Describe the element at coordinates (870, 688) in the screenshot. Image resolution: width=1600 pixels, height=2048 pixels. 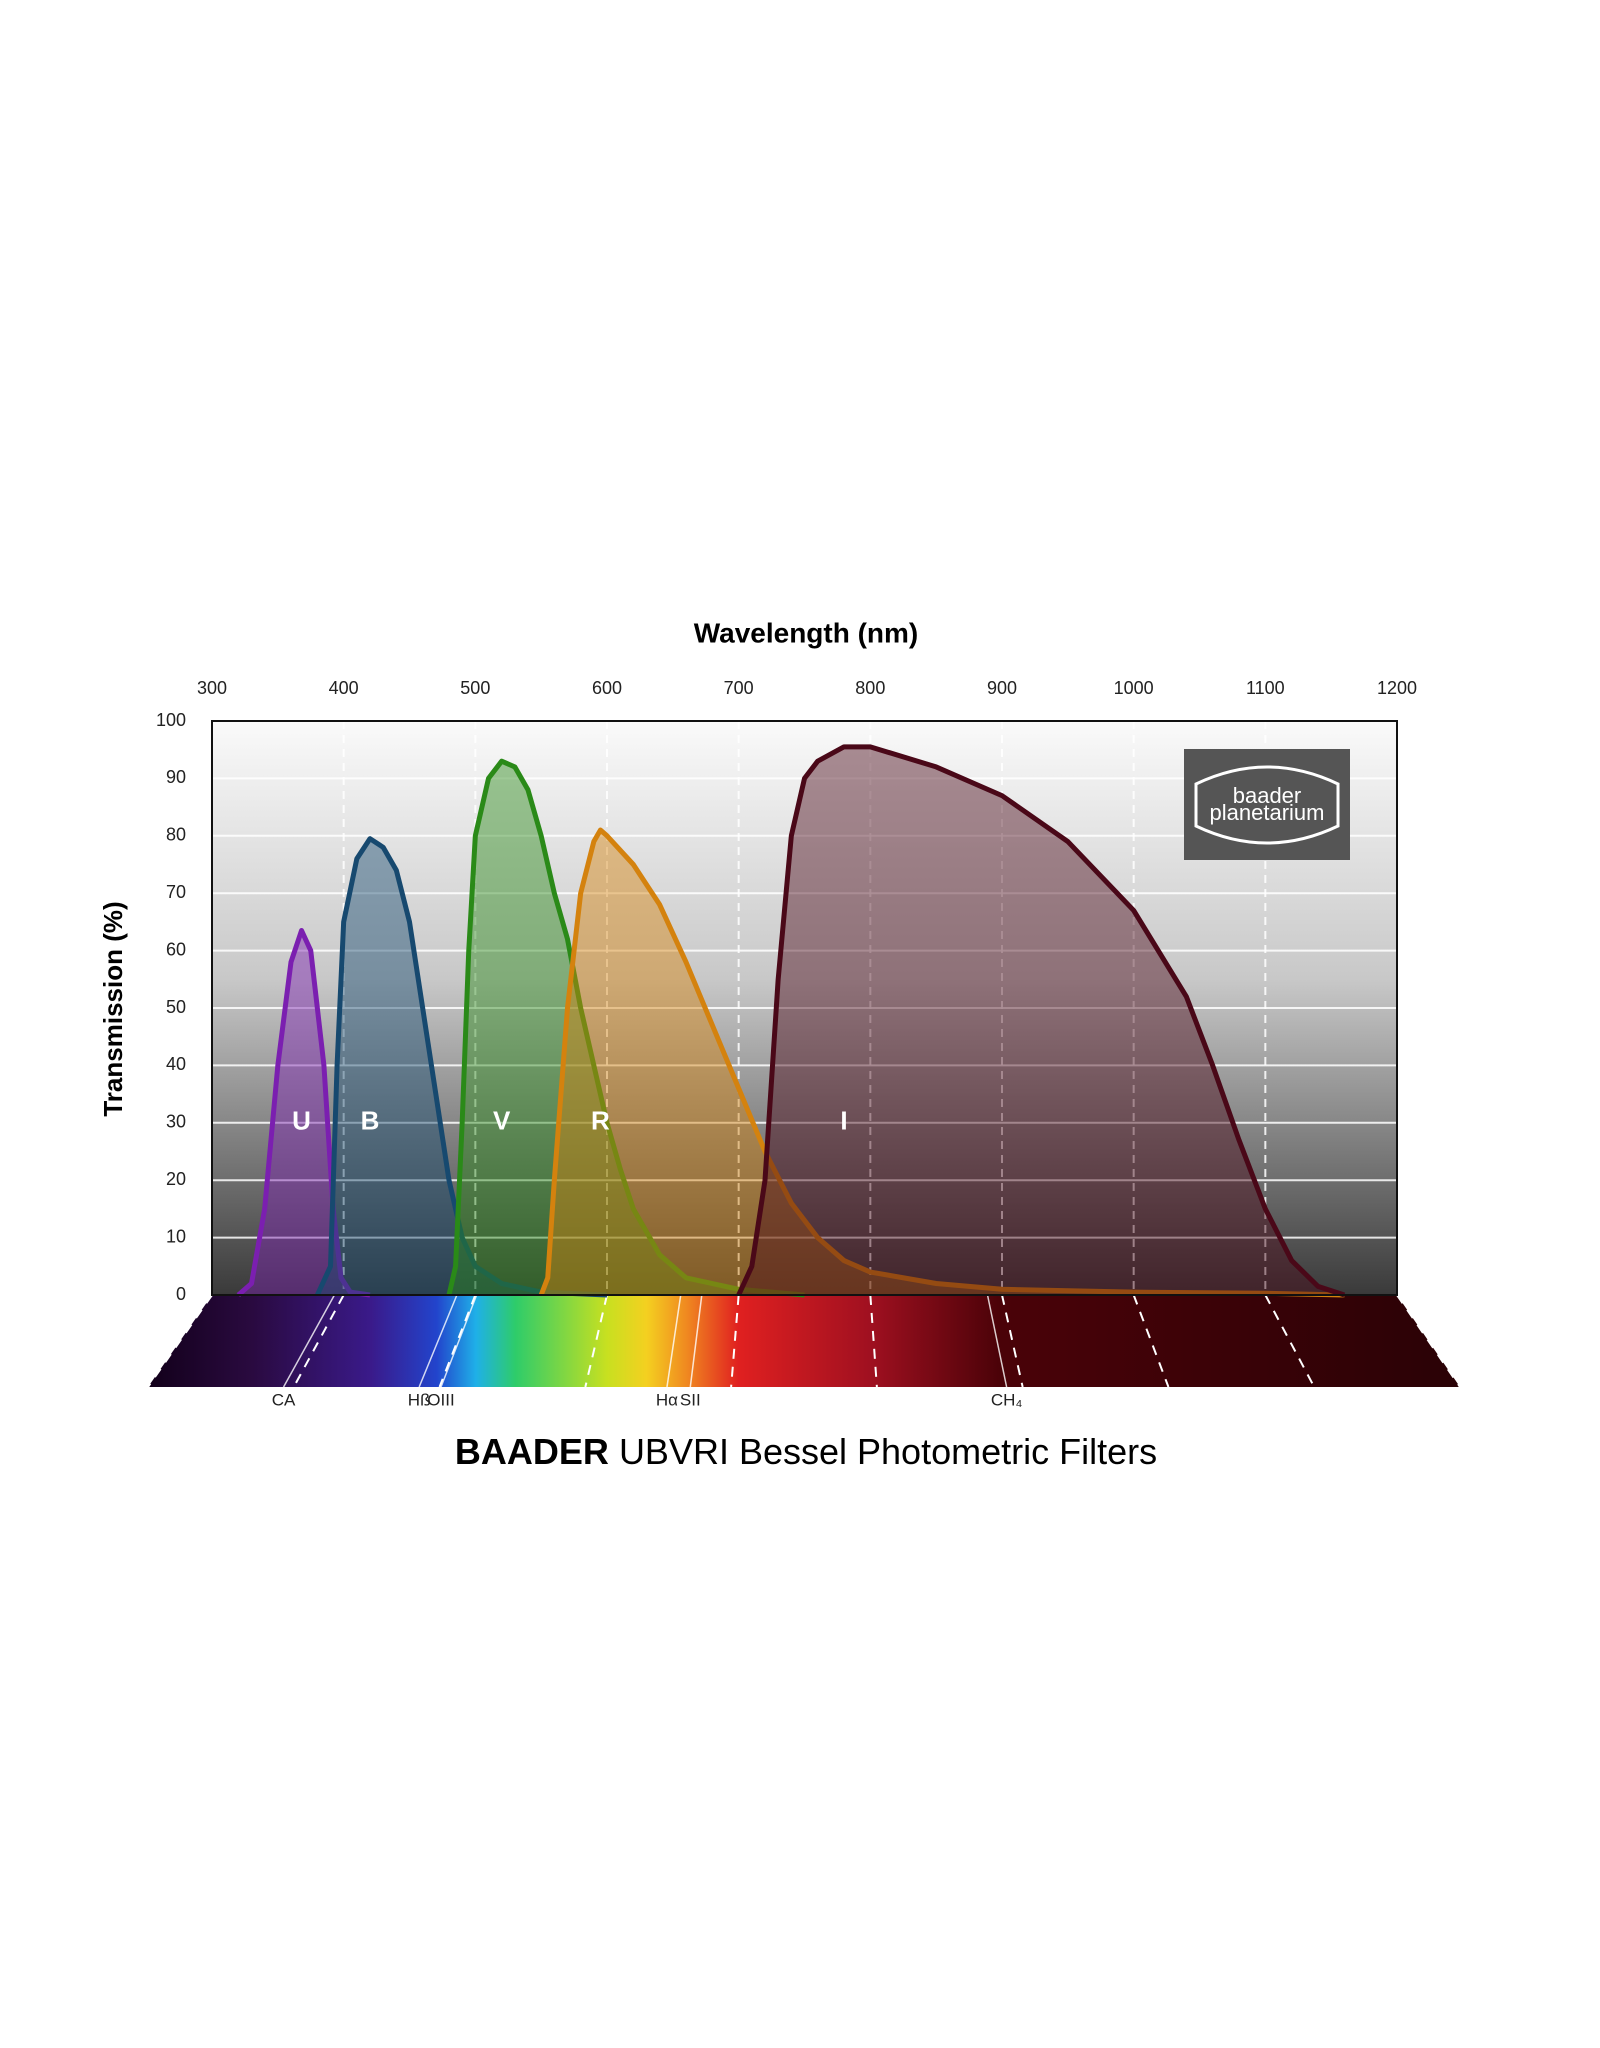
I see `x-tick-label: 800` at that location.